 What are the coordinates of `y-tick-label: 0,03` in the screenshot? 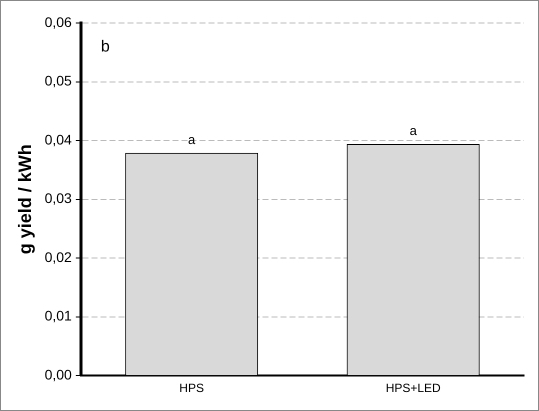 It's located at (58, 198).